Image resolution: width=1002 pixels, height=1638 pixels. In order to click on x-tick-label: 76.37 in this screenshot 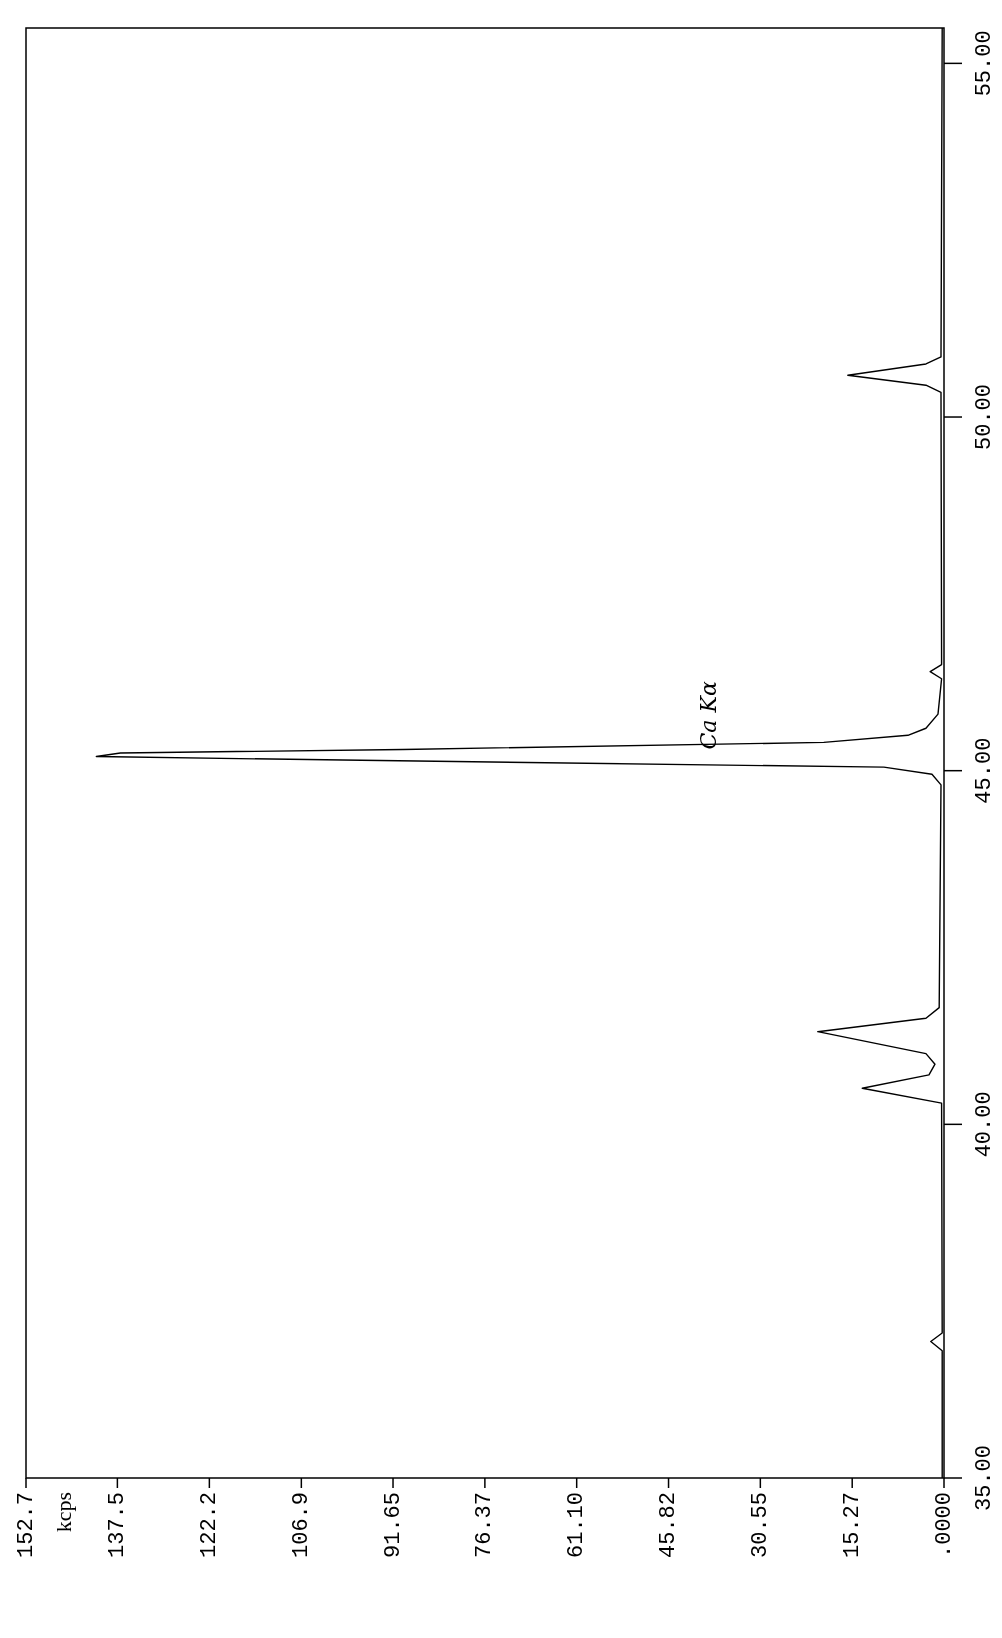, I will do `click(485, 1525)`.